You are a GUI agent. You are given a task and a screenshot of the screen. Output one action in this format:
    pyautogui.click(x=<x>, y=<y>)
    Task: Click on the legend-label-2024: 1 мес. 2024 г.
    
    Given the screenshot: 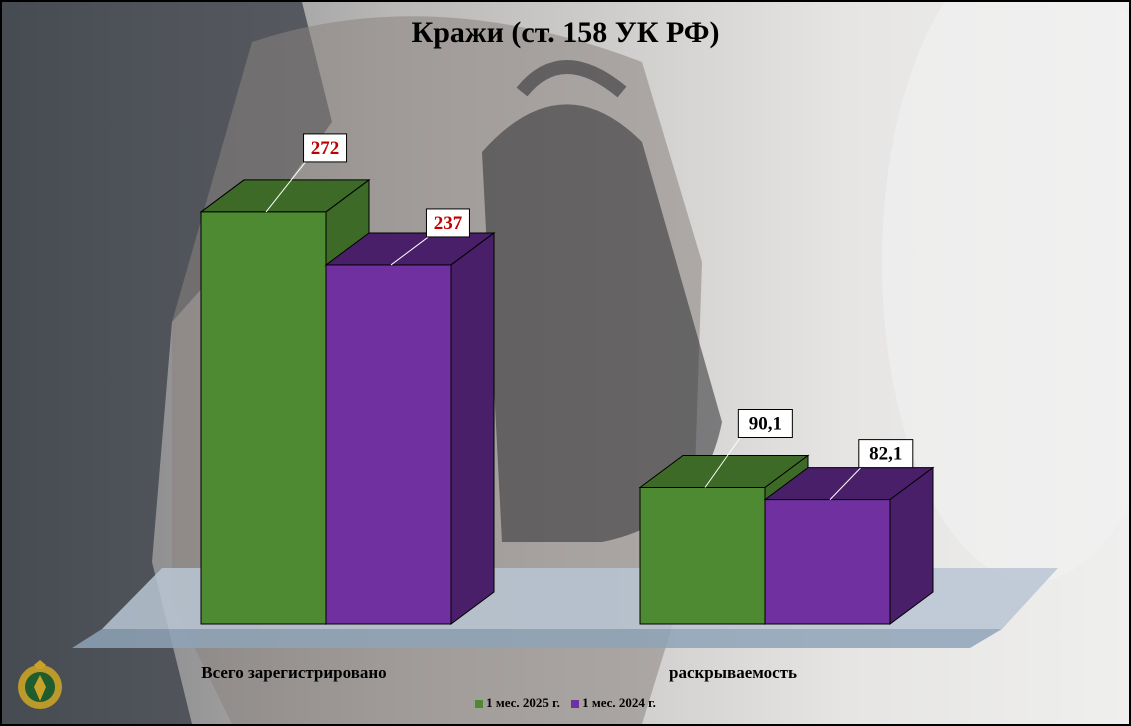 What is the action you would take?
    pyautogui.click(x=619, y=702)
    